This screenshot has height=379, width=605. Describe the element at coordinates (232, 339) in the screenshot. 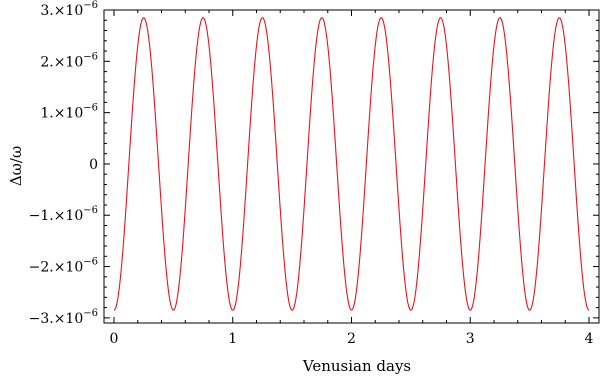

I see `x-tick-label: 1` at that location.